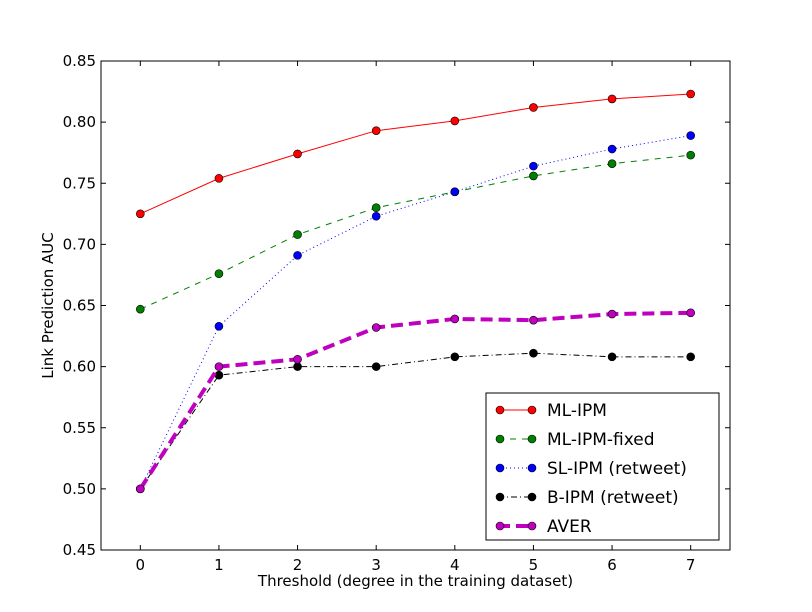 The height and width of the screenshot is (612, 812). What do you see at coordinates (79, 550) in the screenshot?
I see `y-tick-label: 0.45` at bounding box center [79, 550].